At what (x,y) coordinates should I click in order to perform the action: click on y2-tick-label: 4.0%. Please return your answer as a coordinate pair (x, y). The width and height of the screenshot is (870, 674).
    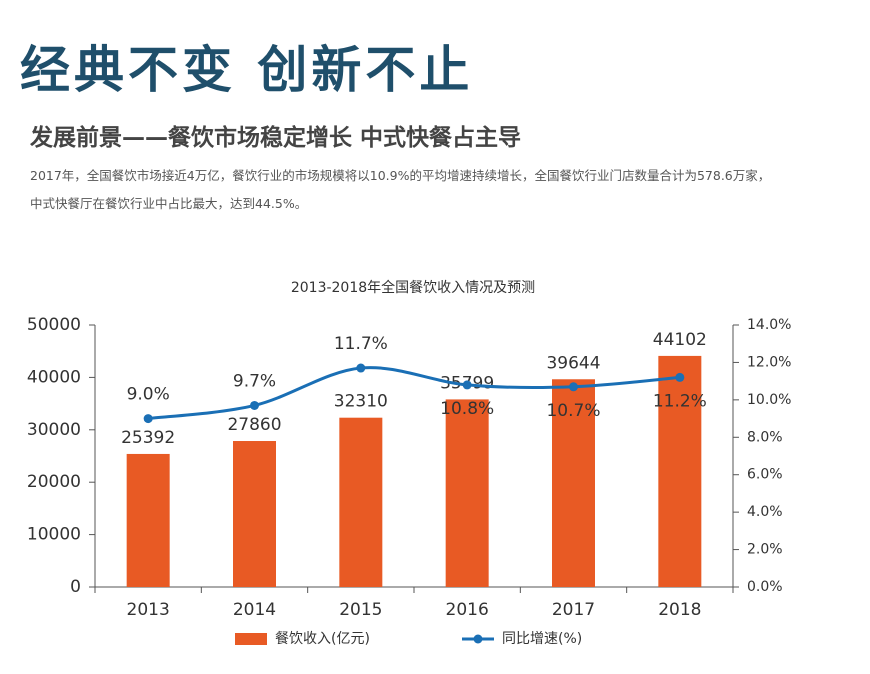
    Looking at the image, I should click on (765, 512).